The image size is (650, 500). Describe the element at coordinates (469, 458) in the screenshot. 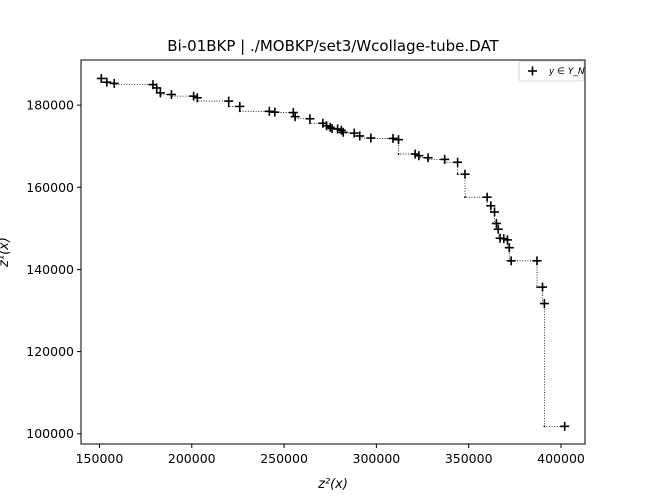

I see `x-tick-label: 350000` at that location.